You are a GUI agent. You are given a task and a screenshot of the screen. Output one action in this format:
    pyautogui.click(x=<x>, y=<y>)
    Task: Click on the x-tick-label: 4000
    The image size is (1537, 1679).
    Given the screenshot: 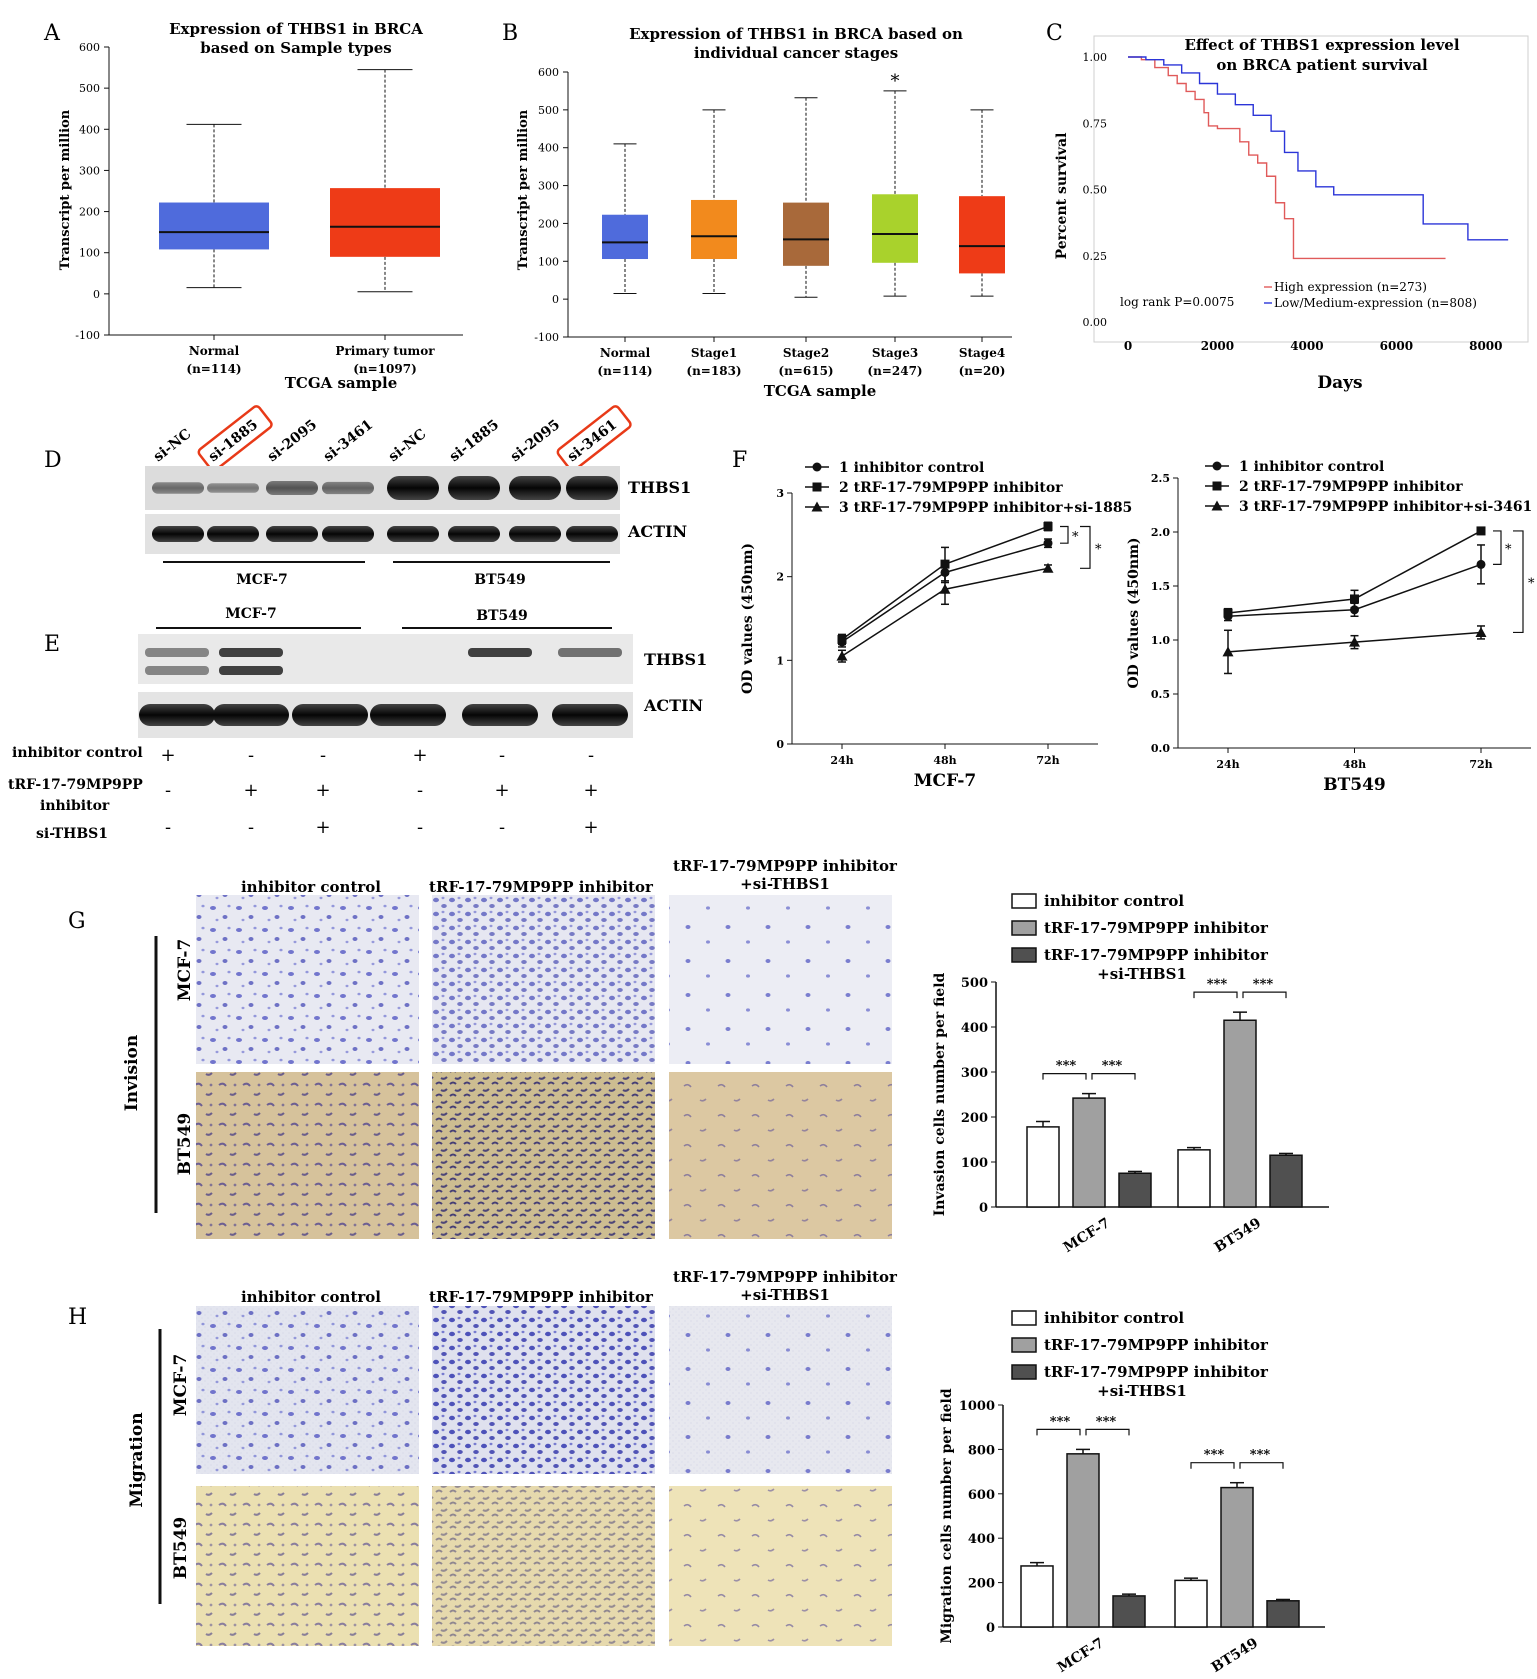 What is the action you would take?
    pyautogui.click(x=1306, y=346)
    